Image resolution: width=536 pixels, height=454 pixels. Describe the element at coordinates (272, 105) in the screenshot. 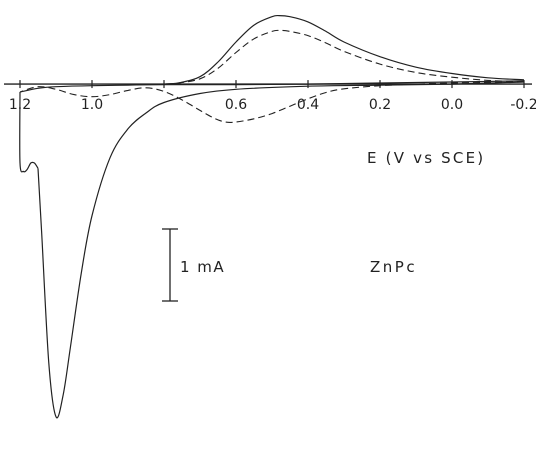

I see `x-tick-labels-layer: 1.2 1.0 0.6 0.4 0.2 0.0 -0.2` at that location.